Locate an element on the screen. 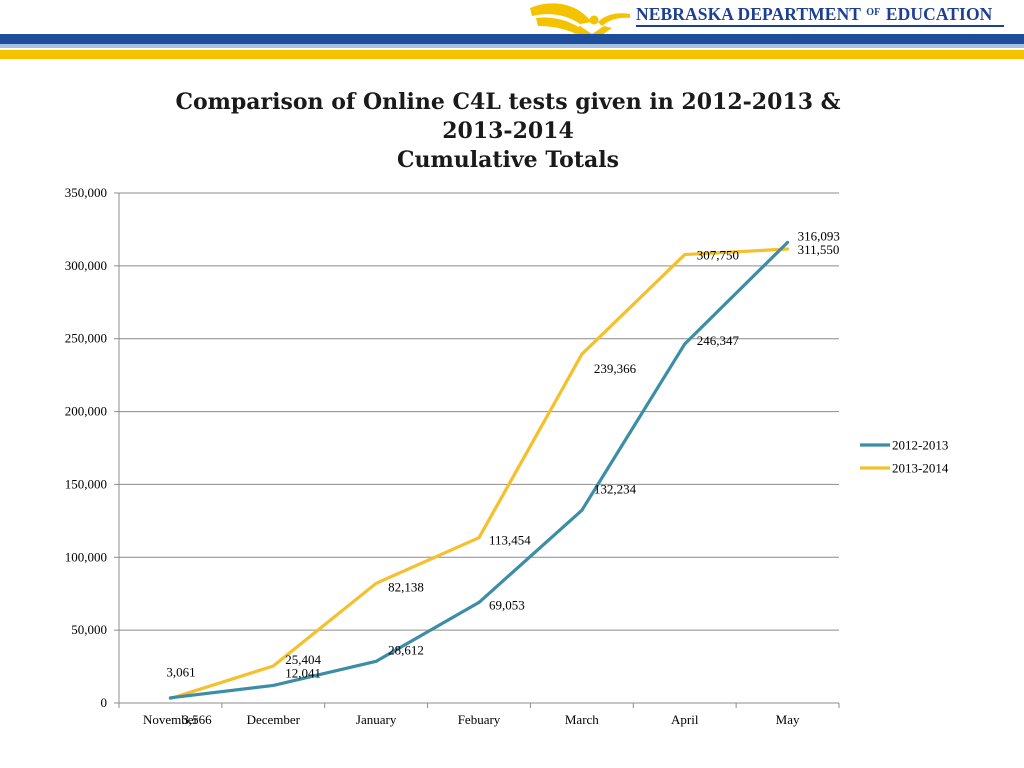  org-name-part2: EDUCATION is located at coordinates (939, 14).